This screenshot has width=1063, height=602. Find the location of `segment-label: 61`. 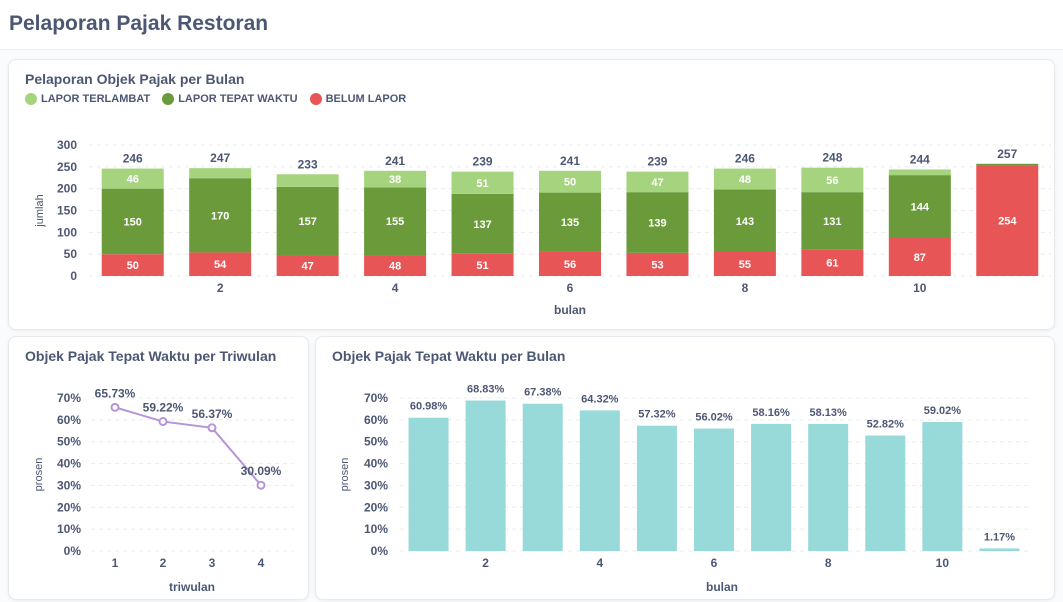

segment-label: 61 is located at coordinates (832, 264).